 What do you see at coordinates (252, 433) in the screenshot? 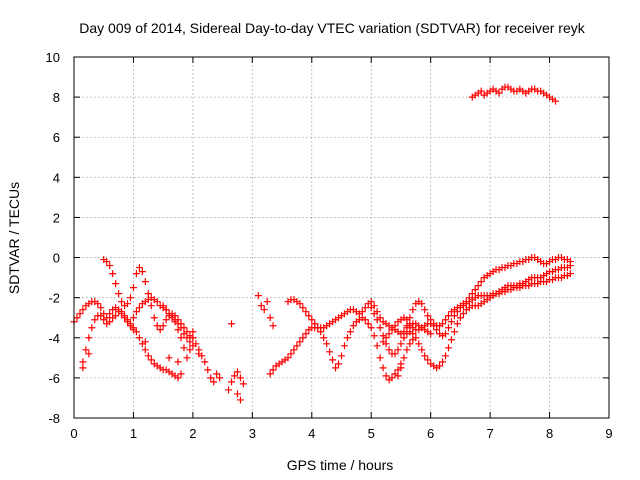
I see `x-tick-label: 3` at bounding box center [252, 433].